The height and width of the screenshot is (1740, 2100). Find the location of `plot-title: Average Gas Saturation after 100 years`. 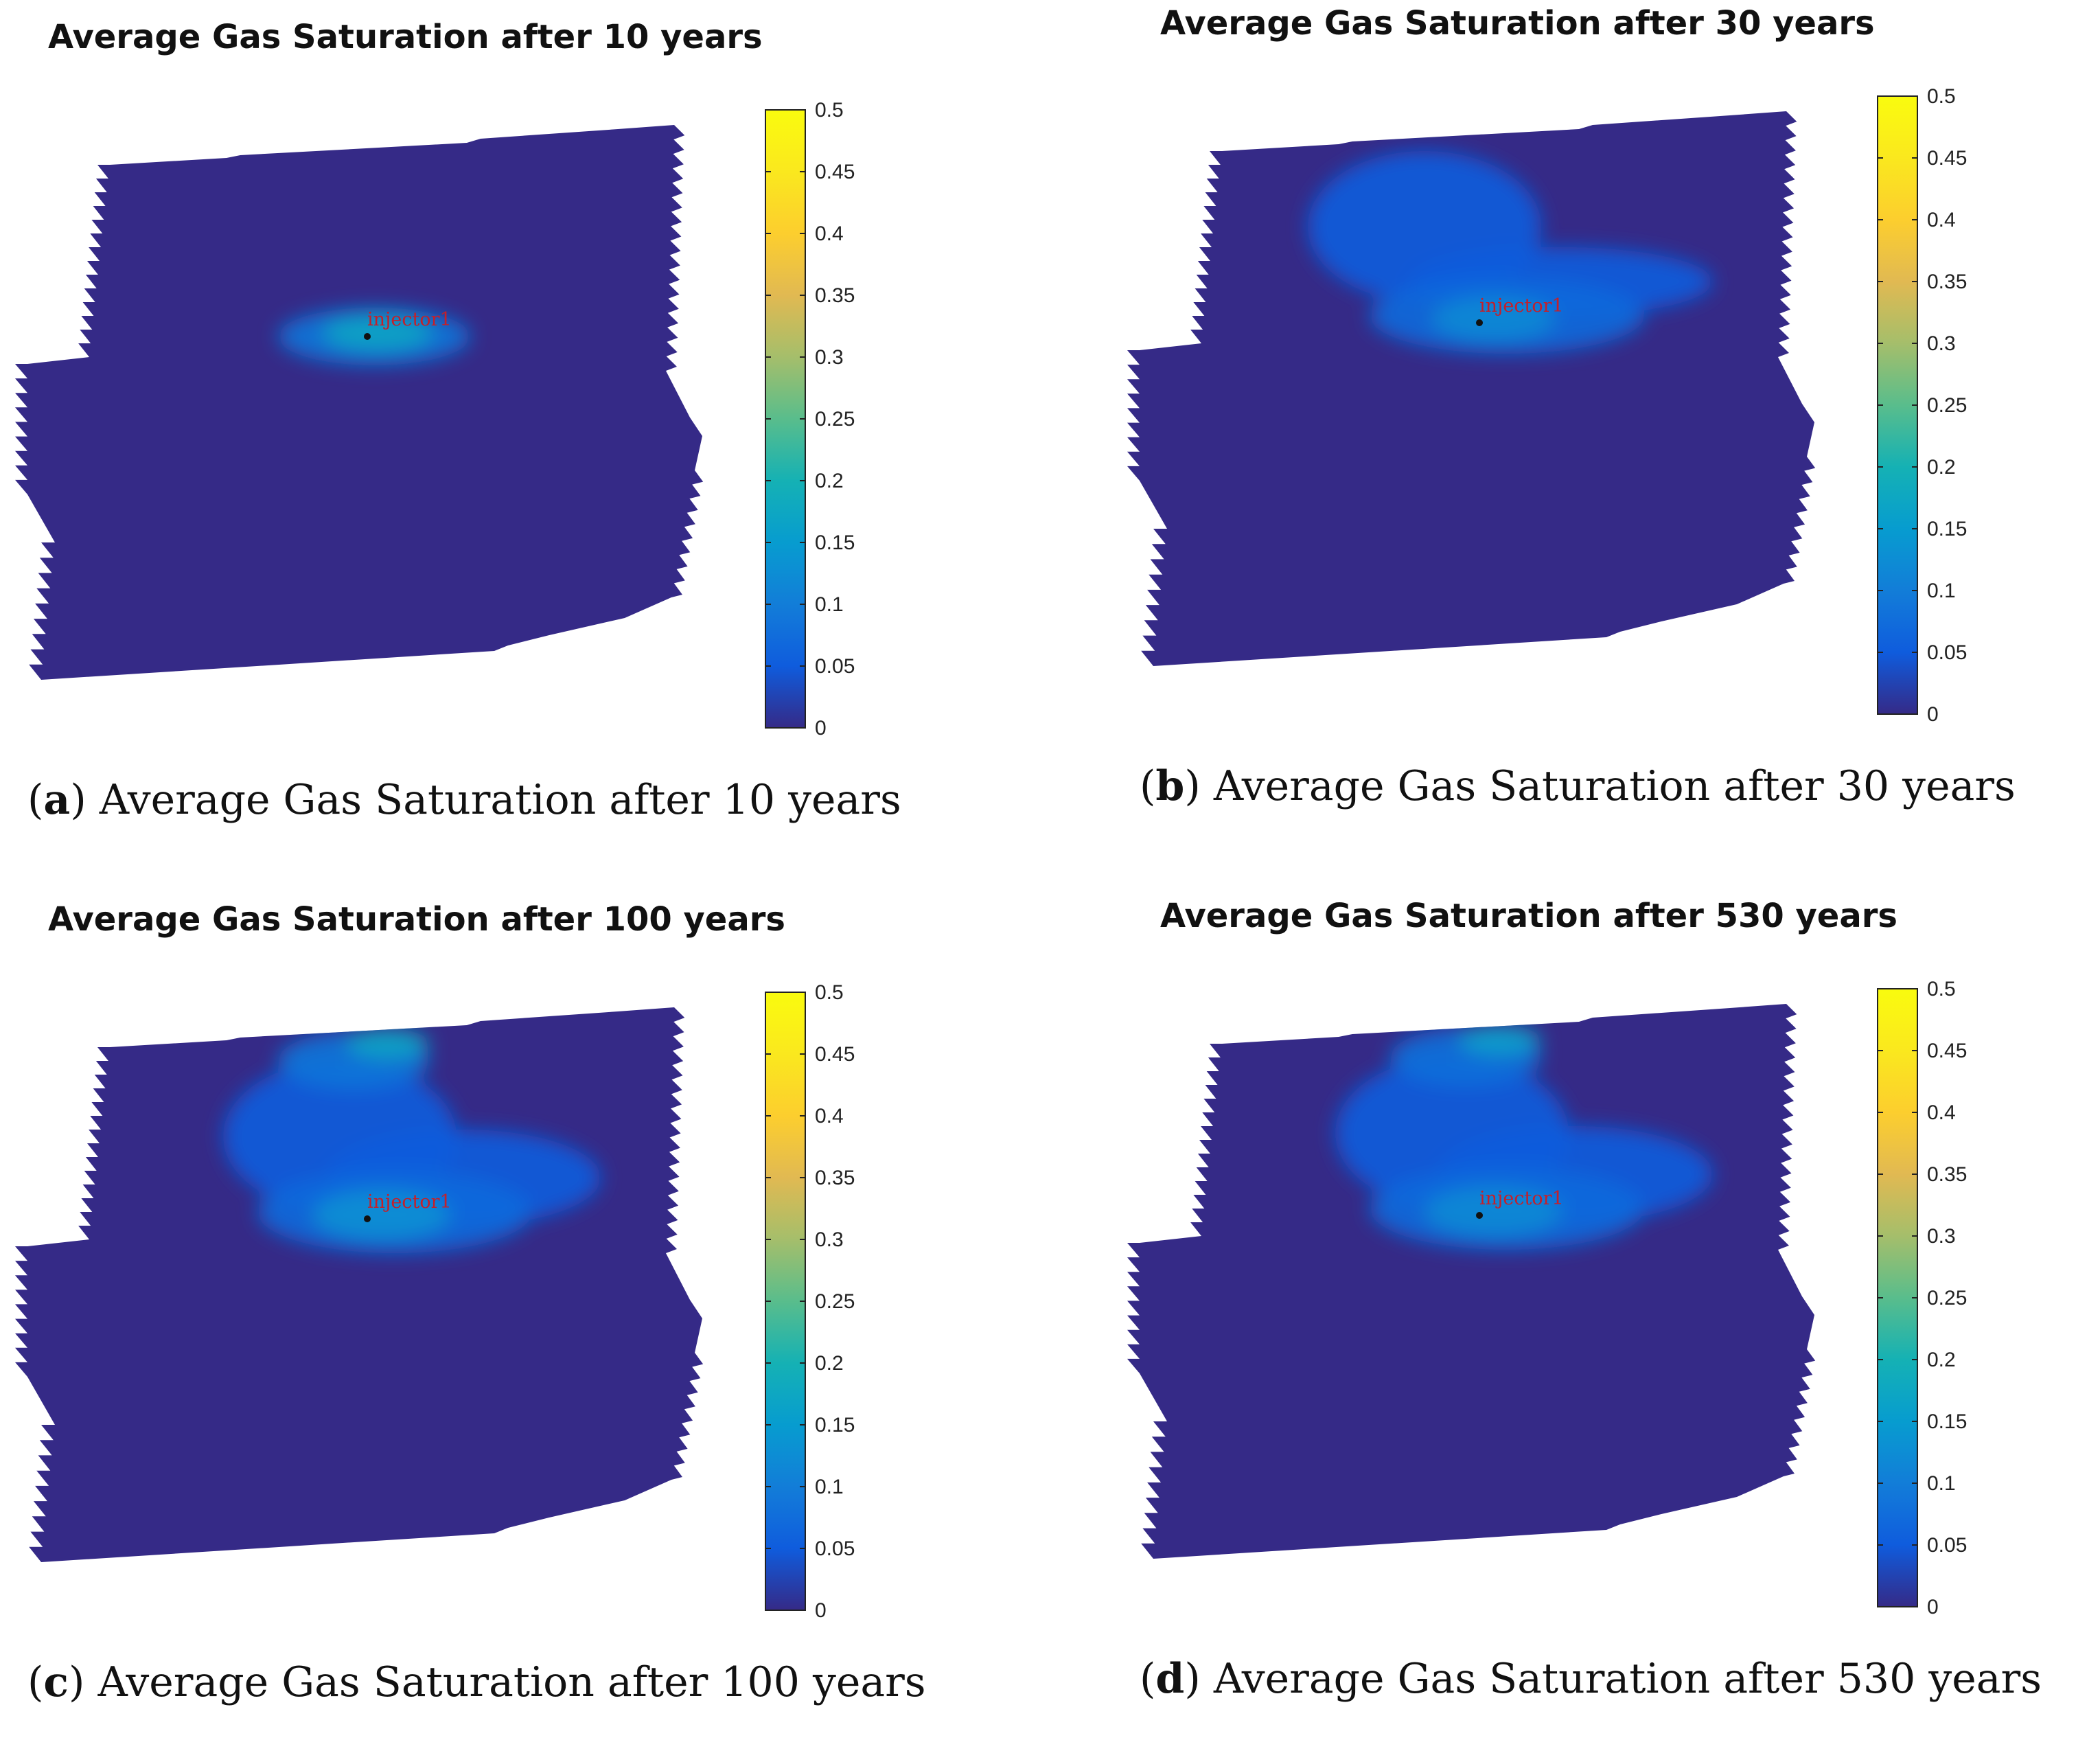

plot-title: Average Gas Saturation after 100 years is located at coordinates (417, 919).